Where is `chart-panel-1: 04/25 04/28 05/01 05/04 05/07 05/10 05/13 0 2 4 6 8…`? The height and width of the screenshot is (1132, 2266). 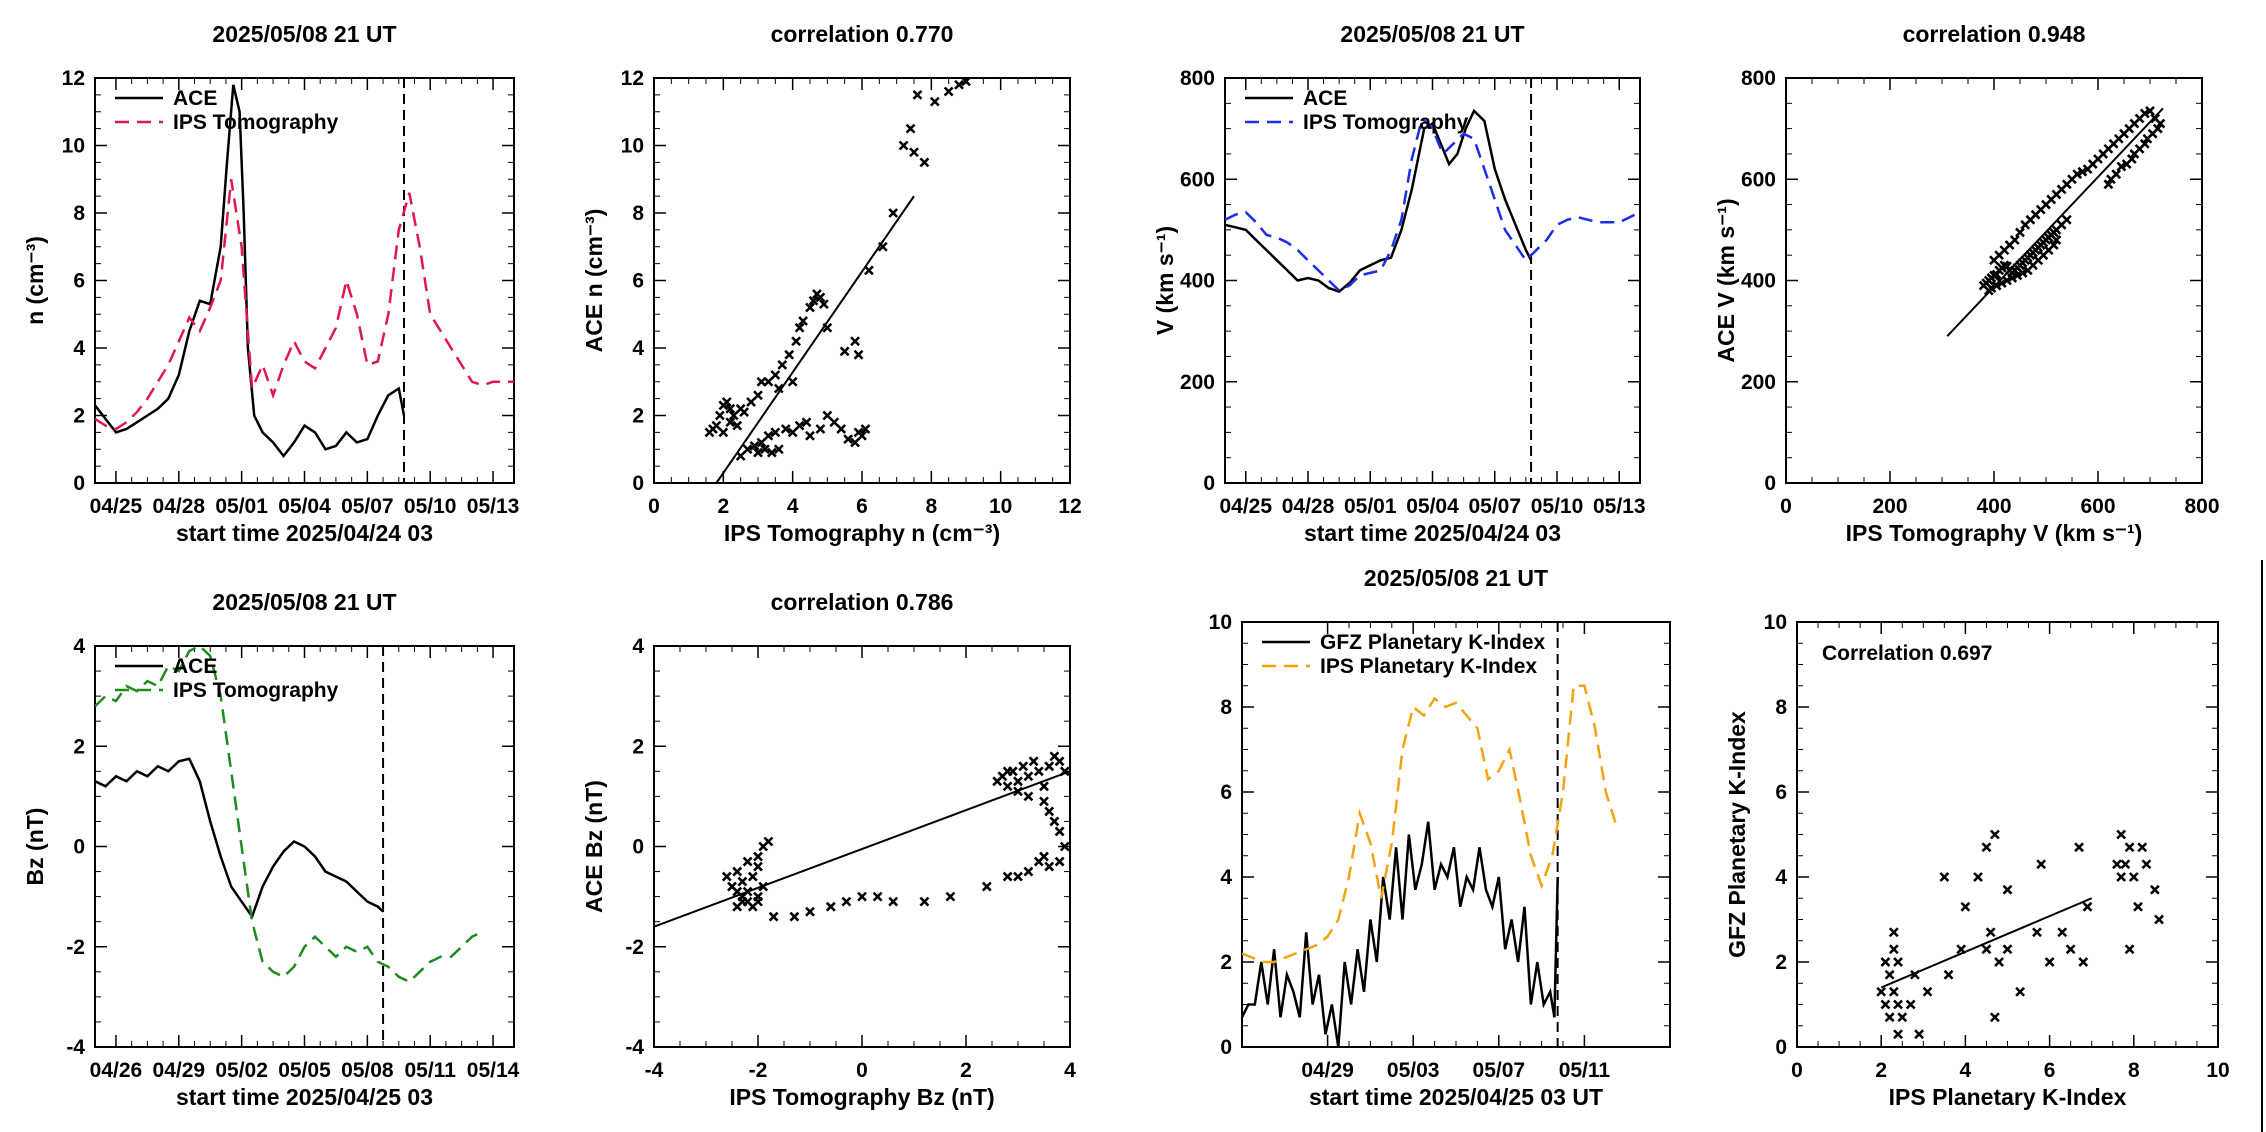
chart-panel-1: 04/25 04/28 05/01 05/04 05/07 05/10 05/13 0 2 4 6 8… is located at coordinates (270, 283).